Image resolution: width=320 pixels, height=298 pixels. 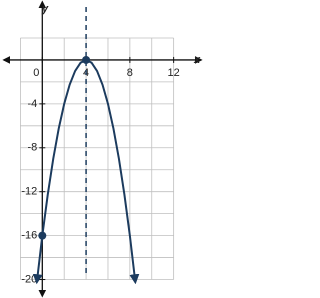 I want to click on y-tick-label: -8, so click(x=33, y=148).